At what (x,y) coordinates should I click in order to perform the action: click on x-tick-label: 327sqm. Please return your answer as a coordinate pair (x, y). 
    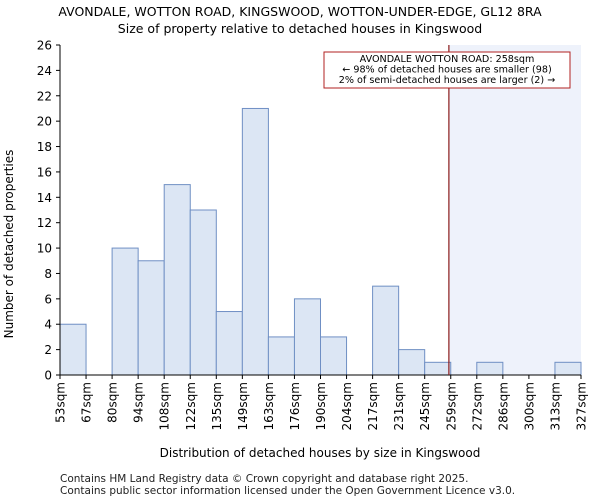
    Looking at the image, I should click on (582, 406).